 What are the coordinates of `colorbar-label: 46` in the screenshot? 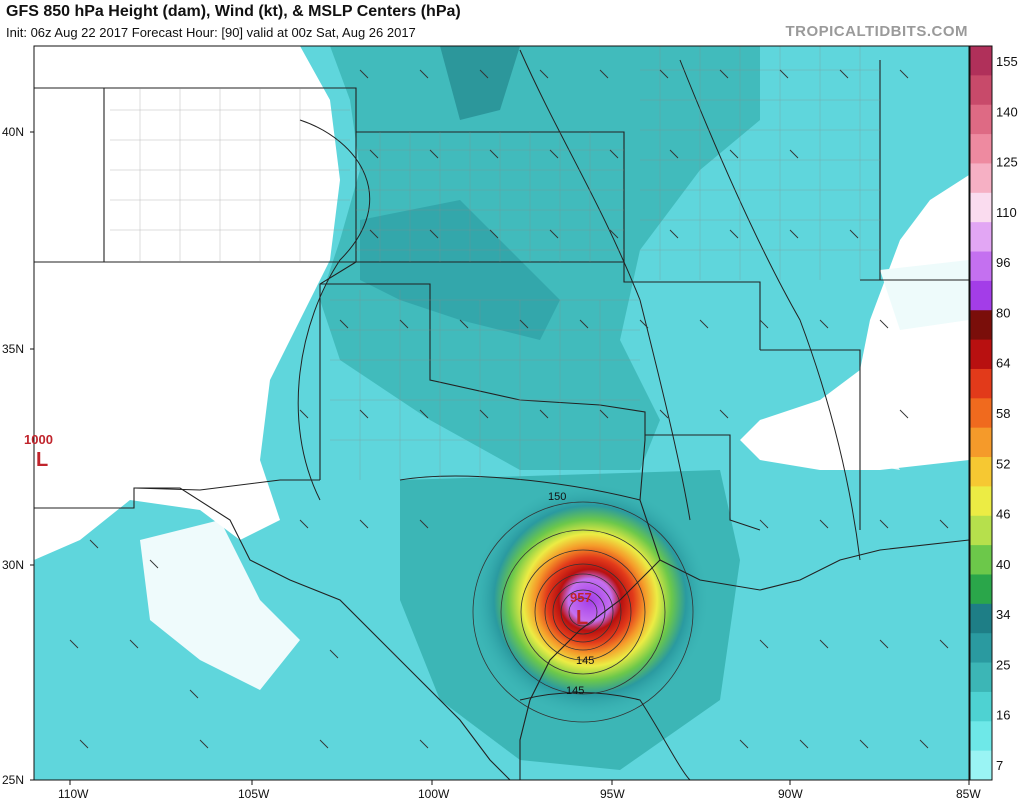 It's located at (1003, 514).